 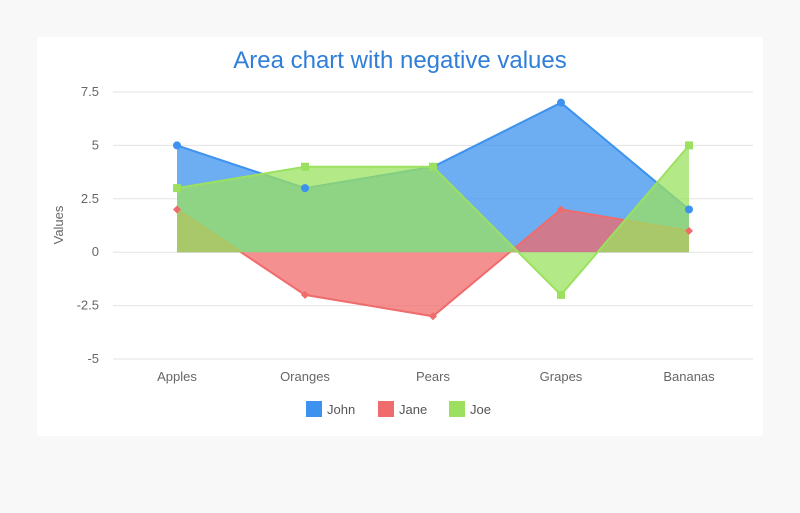 What do you see at coordinates (413, 409) in the screenshot?
I see `legend-label: Jane` at bounding box center [413, 409].